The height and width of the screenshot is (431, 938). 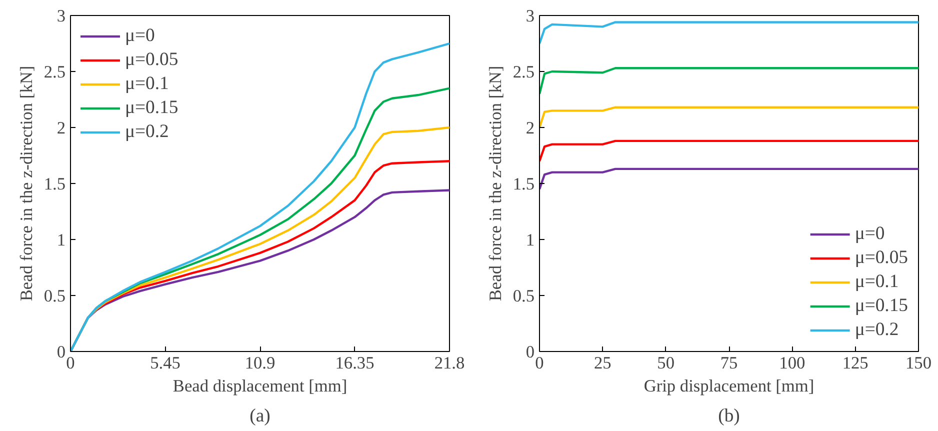 What do you see at coordinates (260, 416) in the screenshot?
I see `text: (a)` at bounding box center [260, 416].